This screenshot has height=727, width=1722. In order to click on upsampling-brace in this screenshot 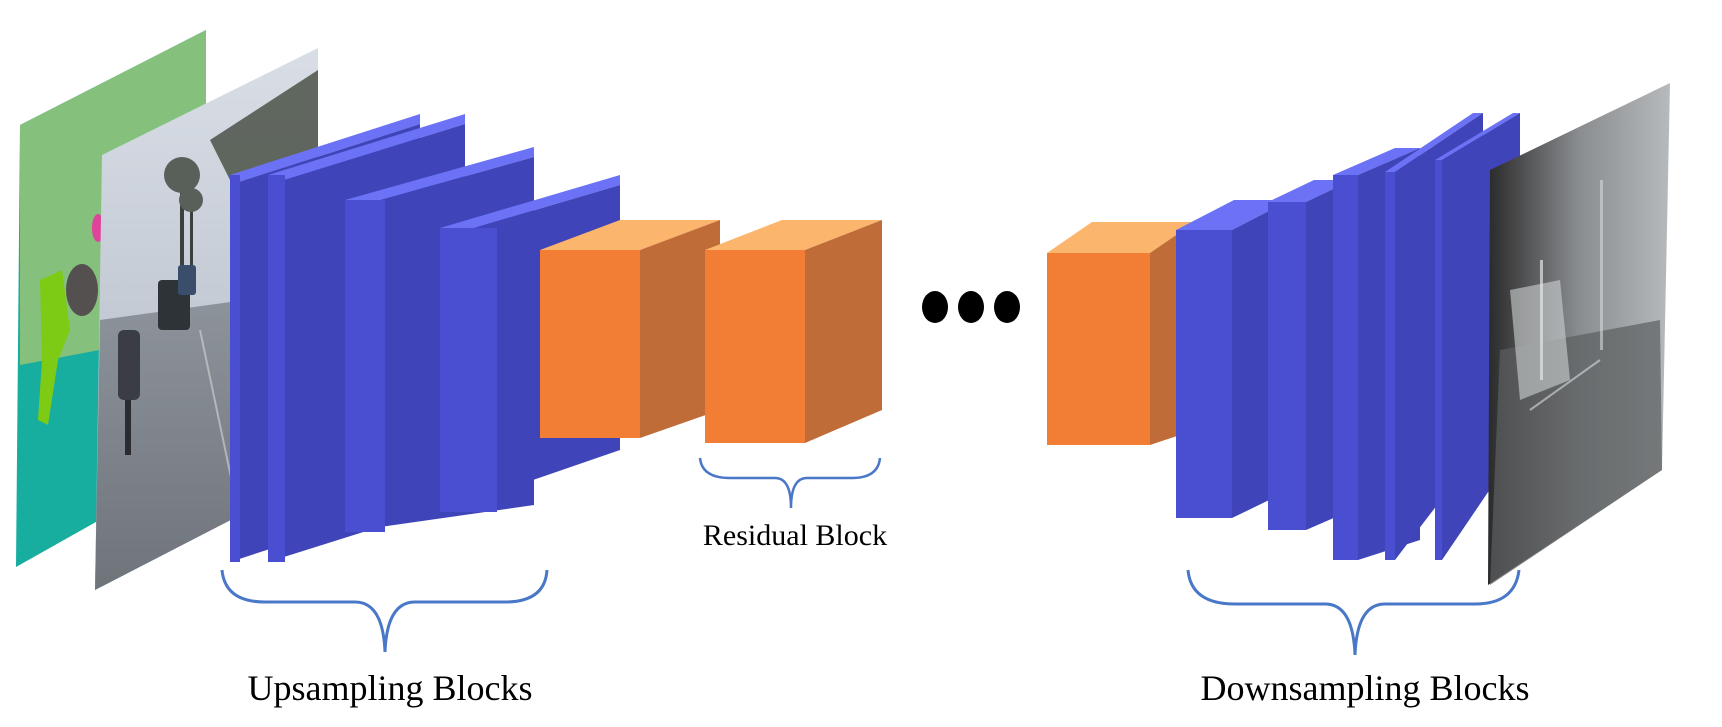, I will do `click(384, 611)`.